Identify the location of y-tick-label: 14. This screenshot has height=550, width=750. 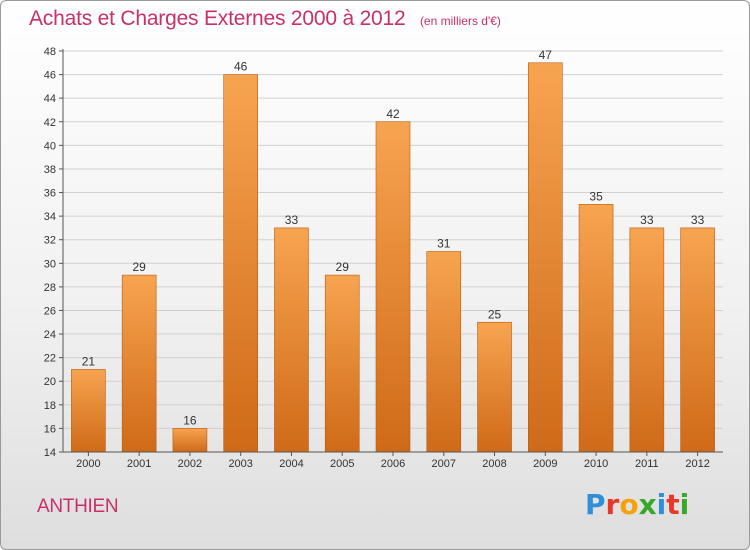
(50, 453).